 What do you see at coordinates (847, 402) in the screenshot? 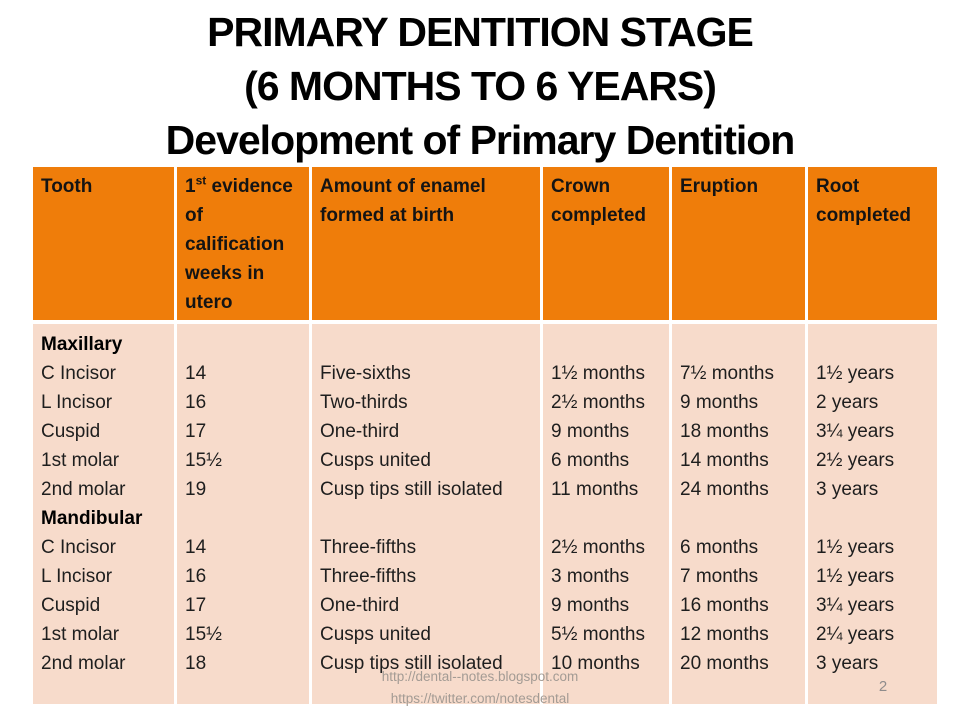
I see `cell-value-root: 2 years` at bounding box center [847, 402].